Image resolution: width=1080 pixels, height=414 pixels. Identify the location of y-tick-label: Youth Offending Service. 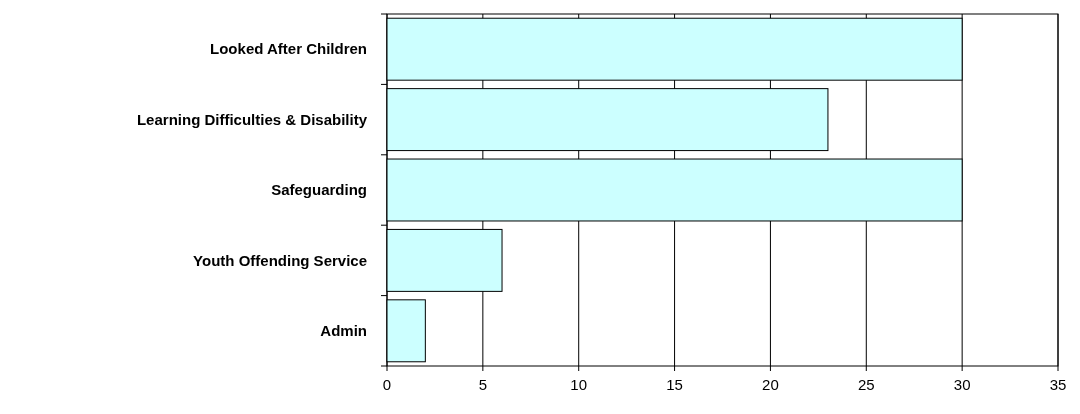
(280, 260).